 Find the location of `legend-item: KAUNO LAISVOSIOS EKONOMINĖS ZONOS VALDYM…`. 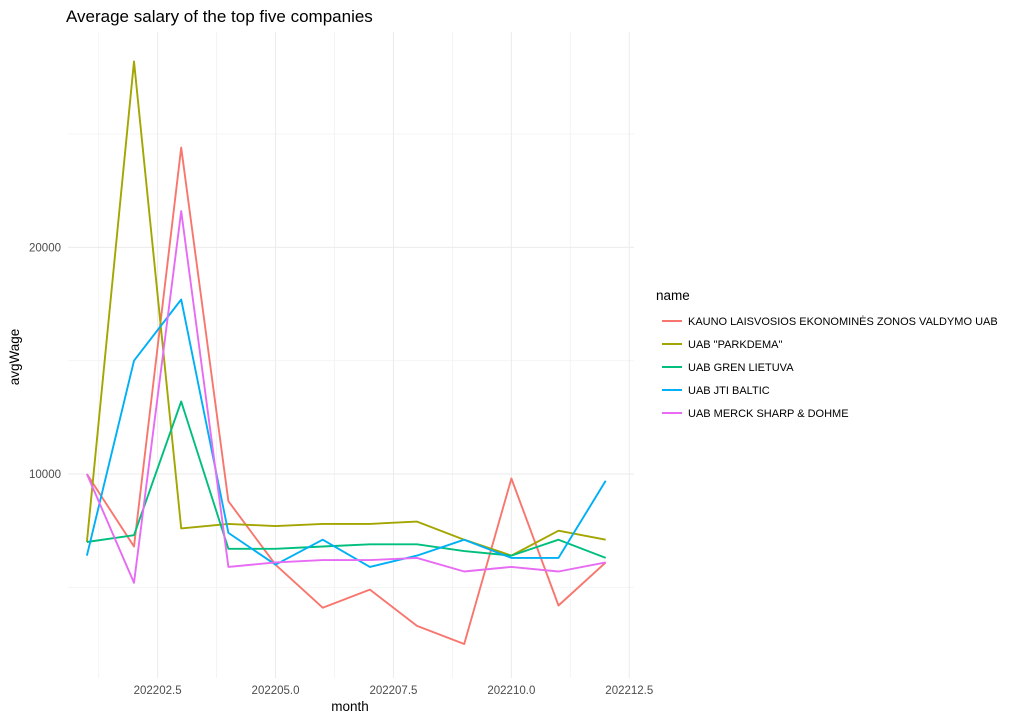

legend-item: KAUNO LAISVOSIOS EKONOMINĖS ZONOS VALDYM… is located at coordinates (830, 321).